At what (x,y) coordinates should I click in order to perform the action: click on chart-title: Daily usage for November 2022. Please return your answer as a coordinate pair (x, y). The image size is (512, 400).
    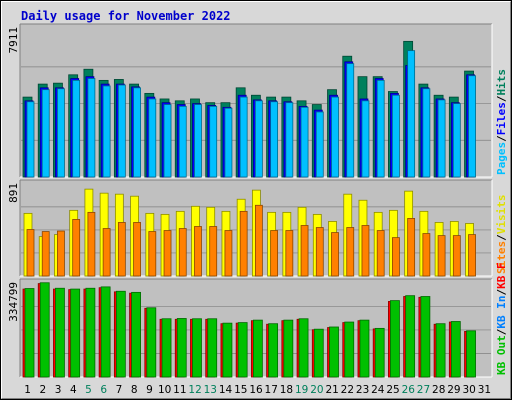
    Looking at the image, I should click on (126, 16).